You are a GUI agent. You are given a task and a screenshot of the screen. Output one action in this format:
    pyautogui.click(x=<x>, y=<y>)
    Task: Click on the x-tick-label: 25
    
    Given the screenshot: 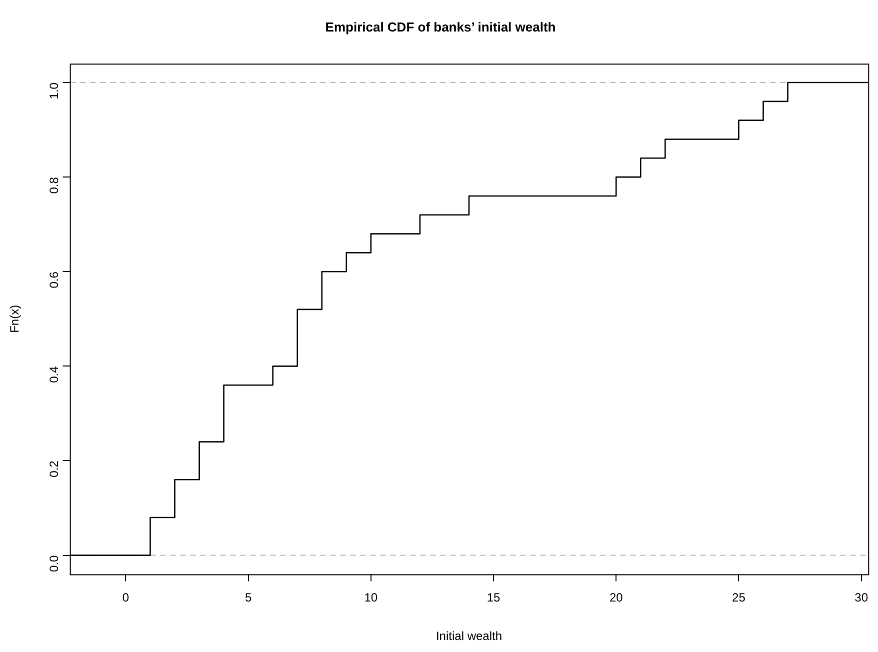 What is the action you would take?
    pyautogui.click(x=739, y=597)
    